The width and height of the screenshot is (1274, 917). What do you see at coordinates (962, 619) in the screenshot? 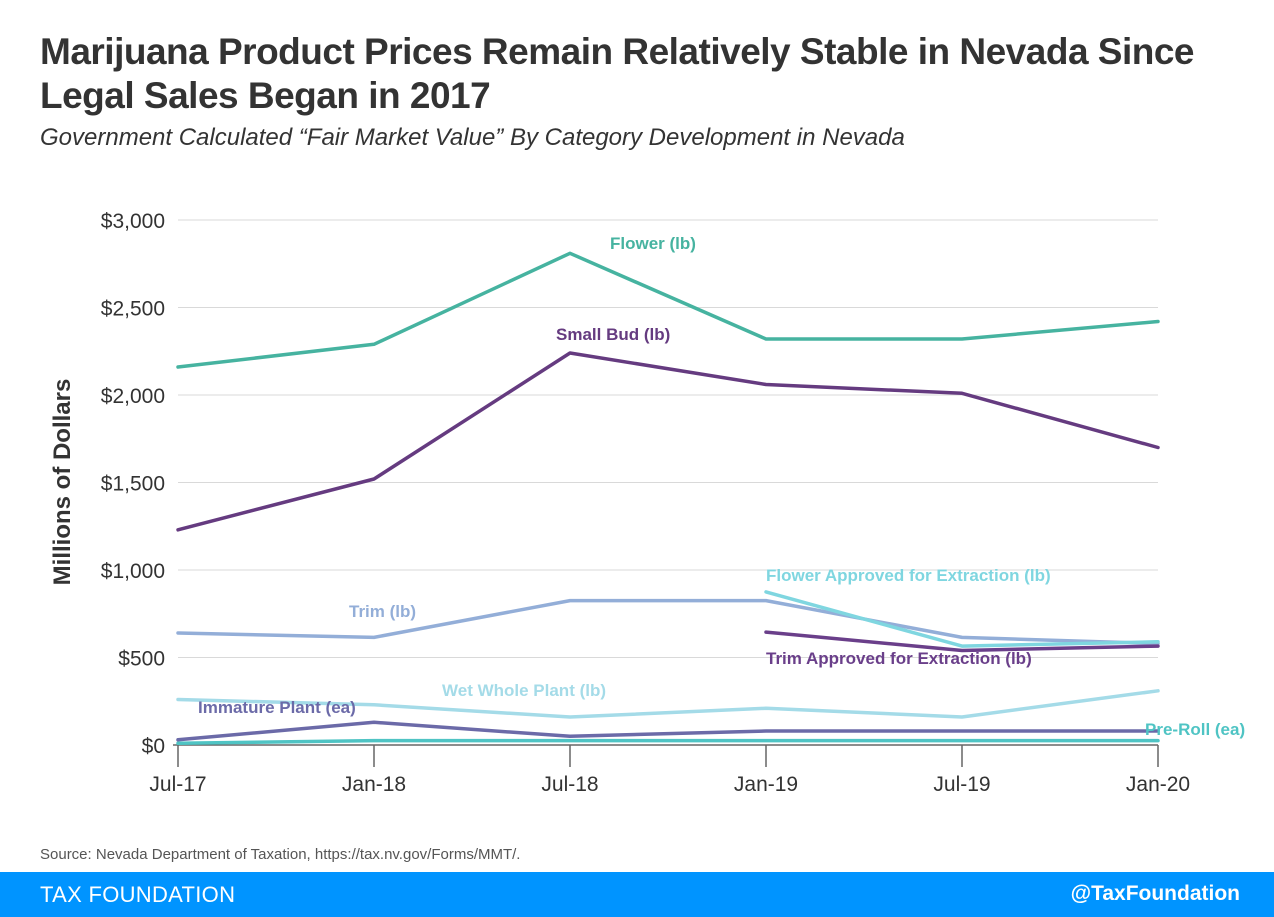
I see `flower-extraction-line` at bounding box center [962, 619].